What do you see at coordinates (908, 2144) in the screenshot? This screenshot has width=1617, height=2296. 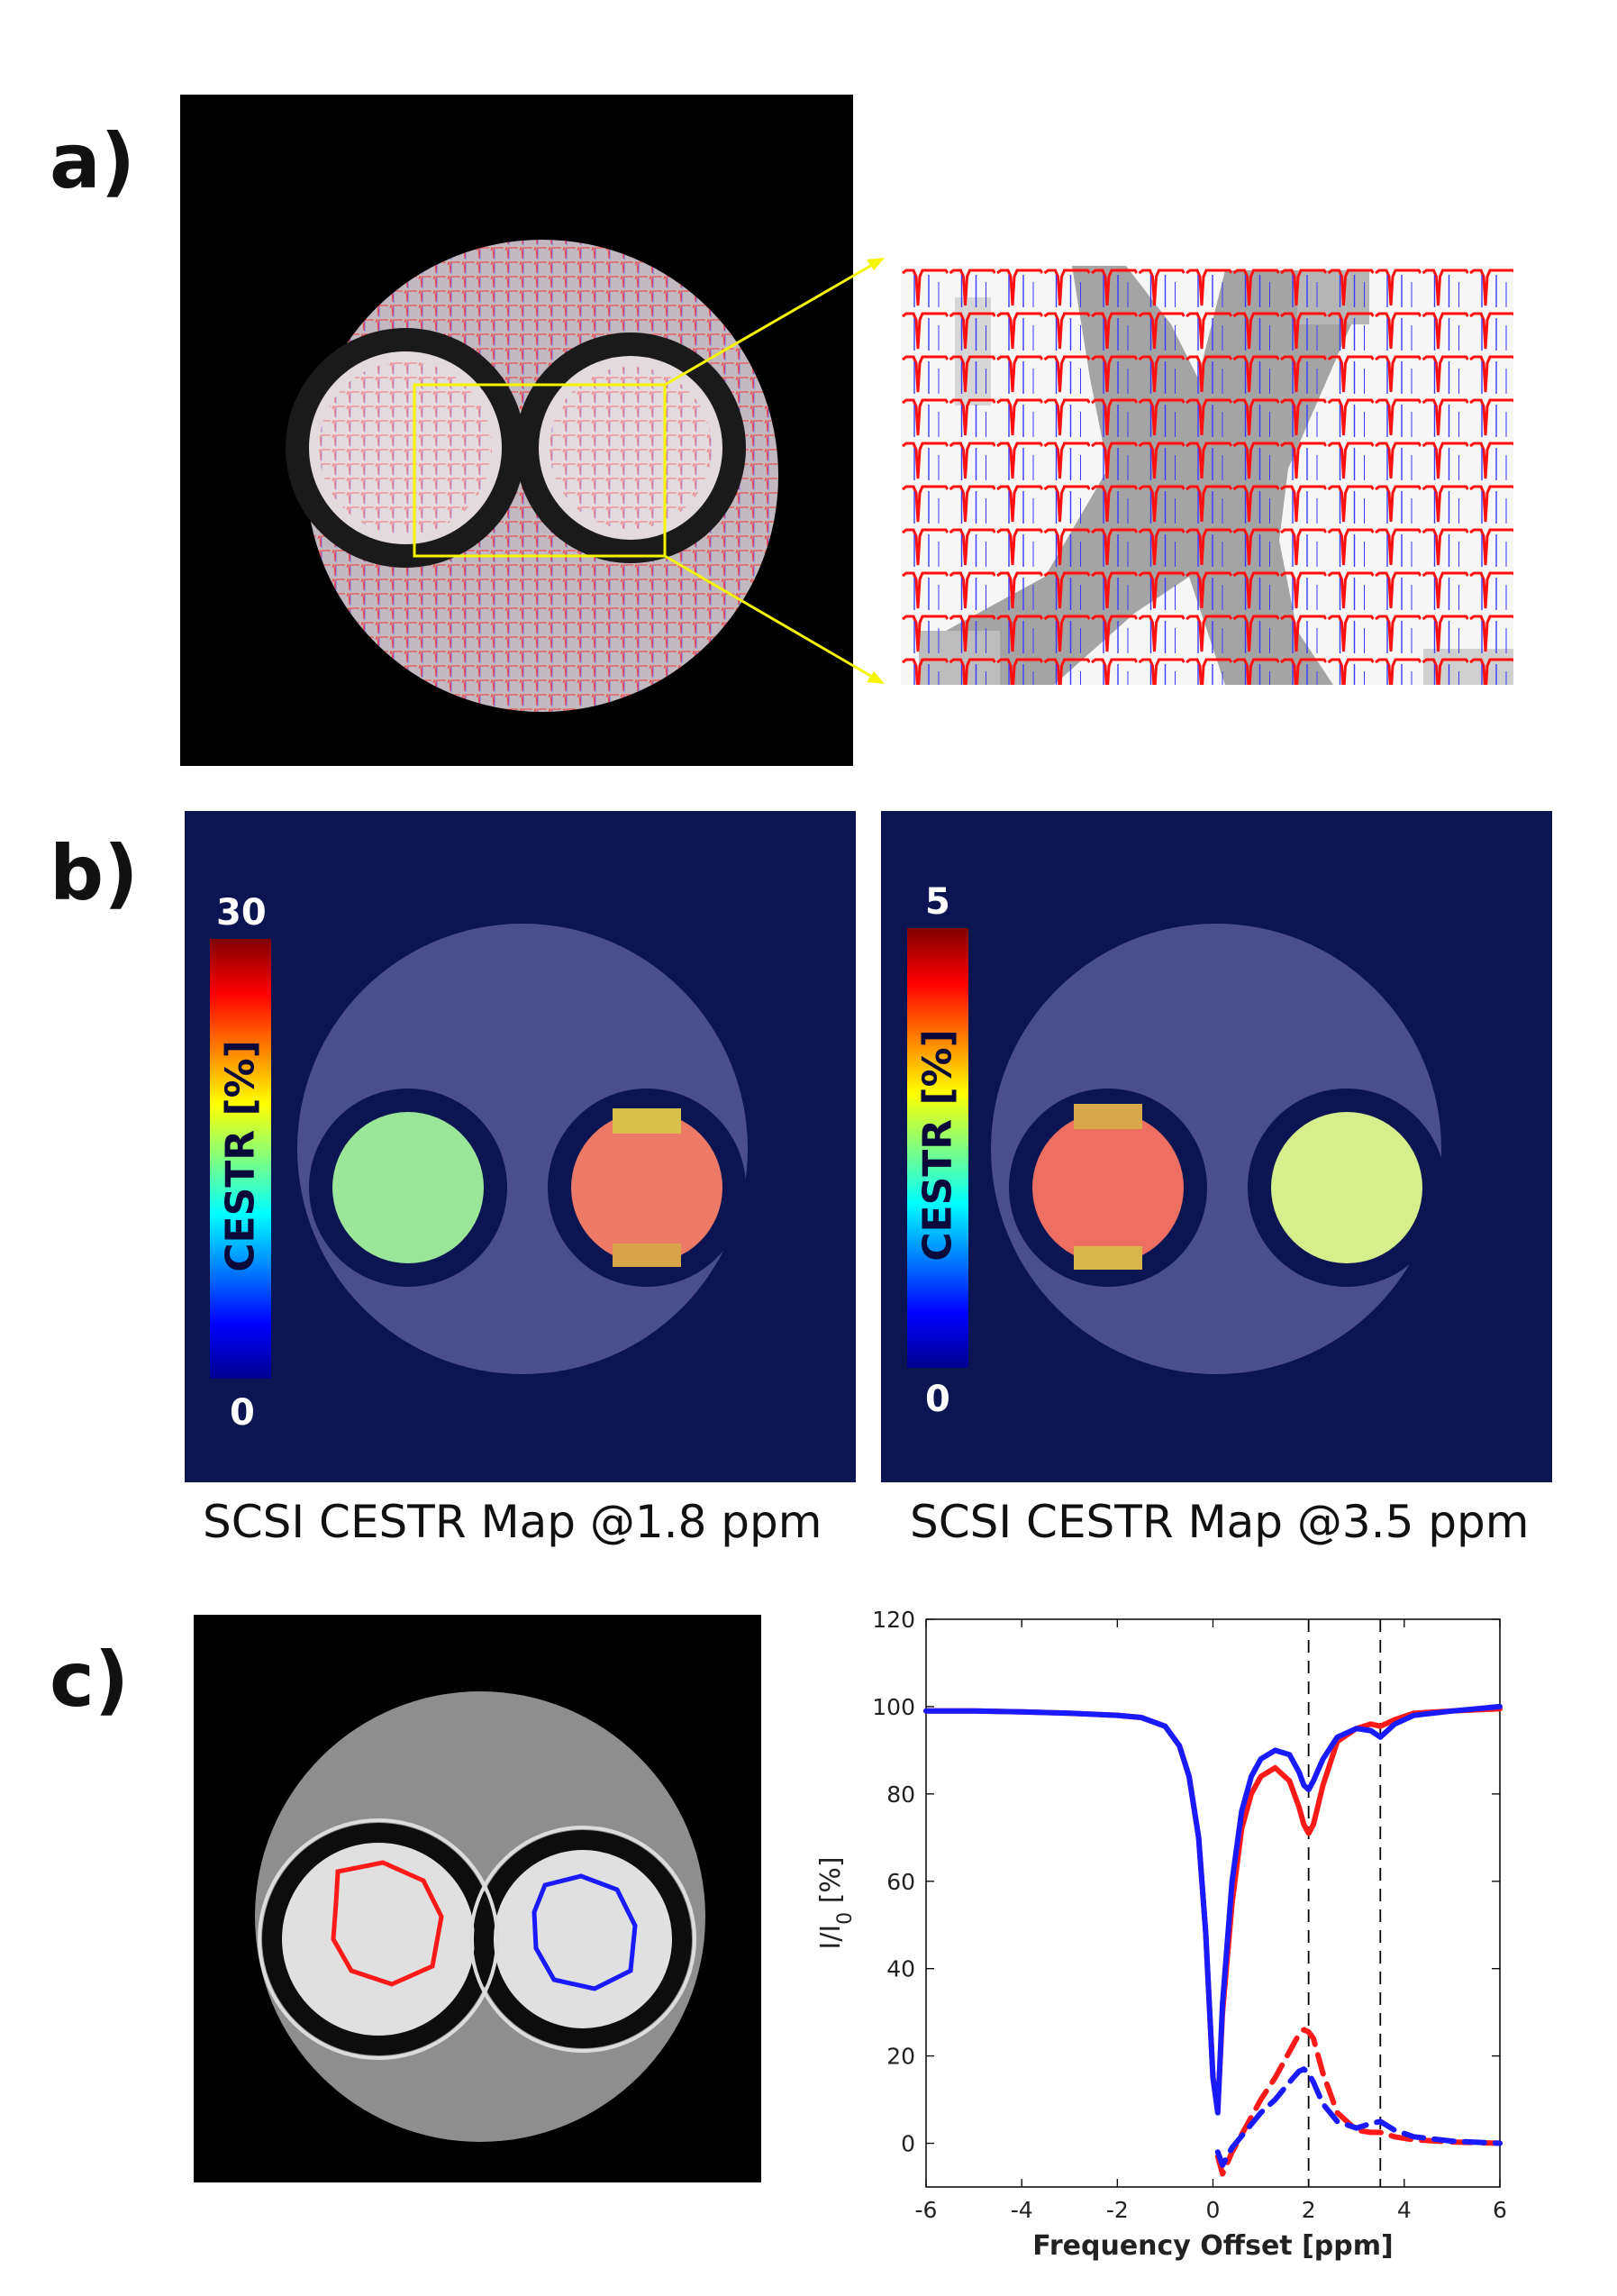 I see `y-tick-label: 0` at bounding box center [908, 2144].